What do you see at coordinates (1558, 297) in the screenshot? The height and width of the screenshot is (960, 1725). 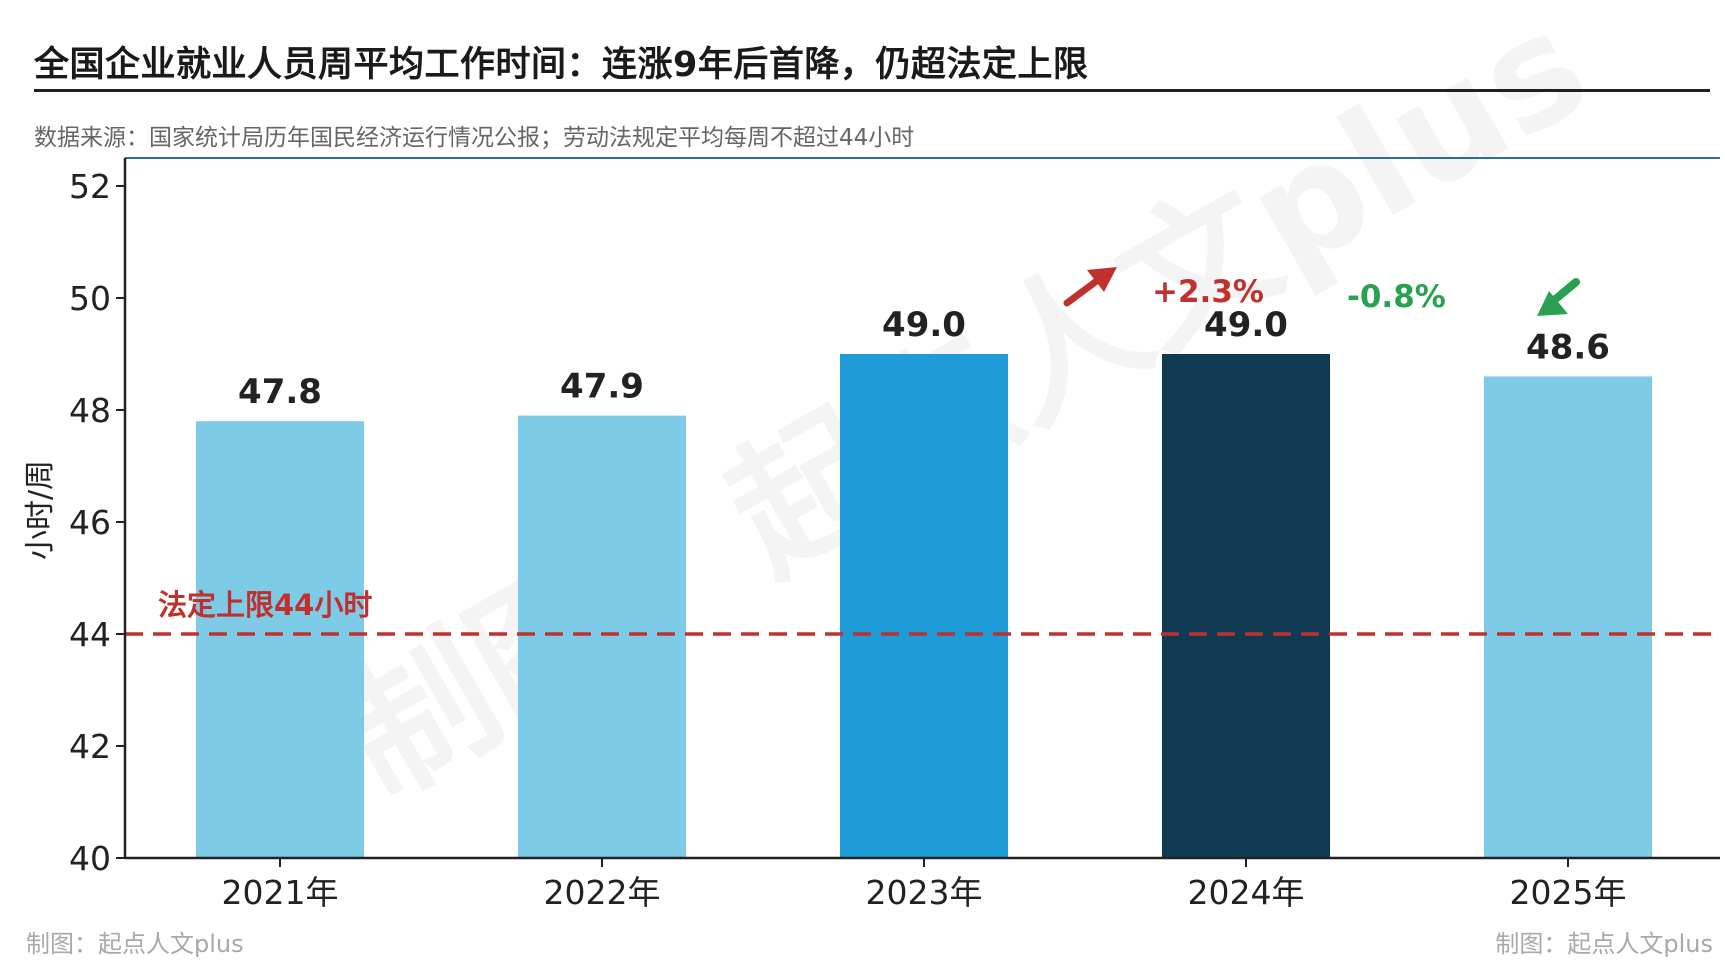 I see `arrow-down-icon` at bounding box center [1558, 297].